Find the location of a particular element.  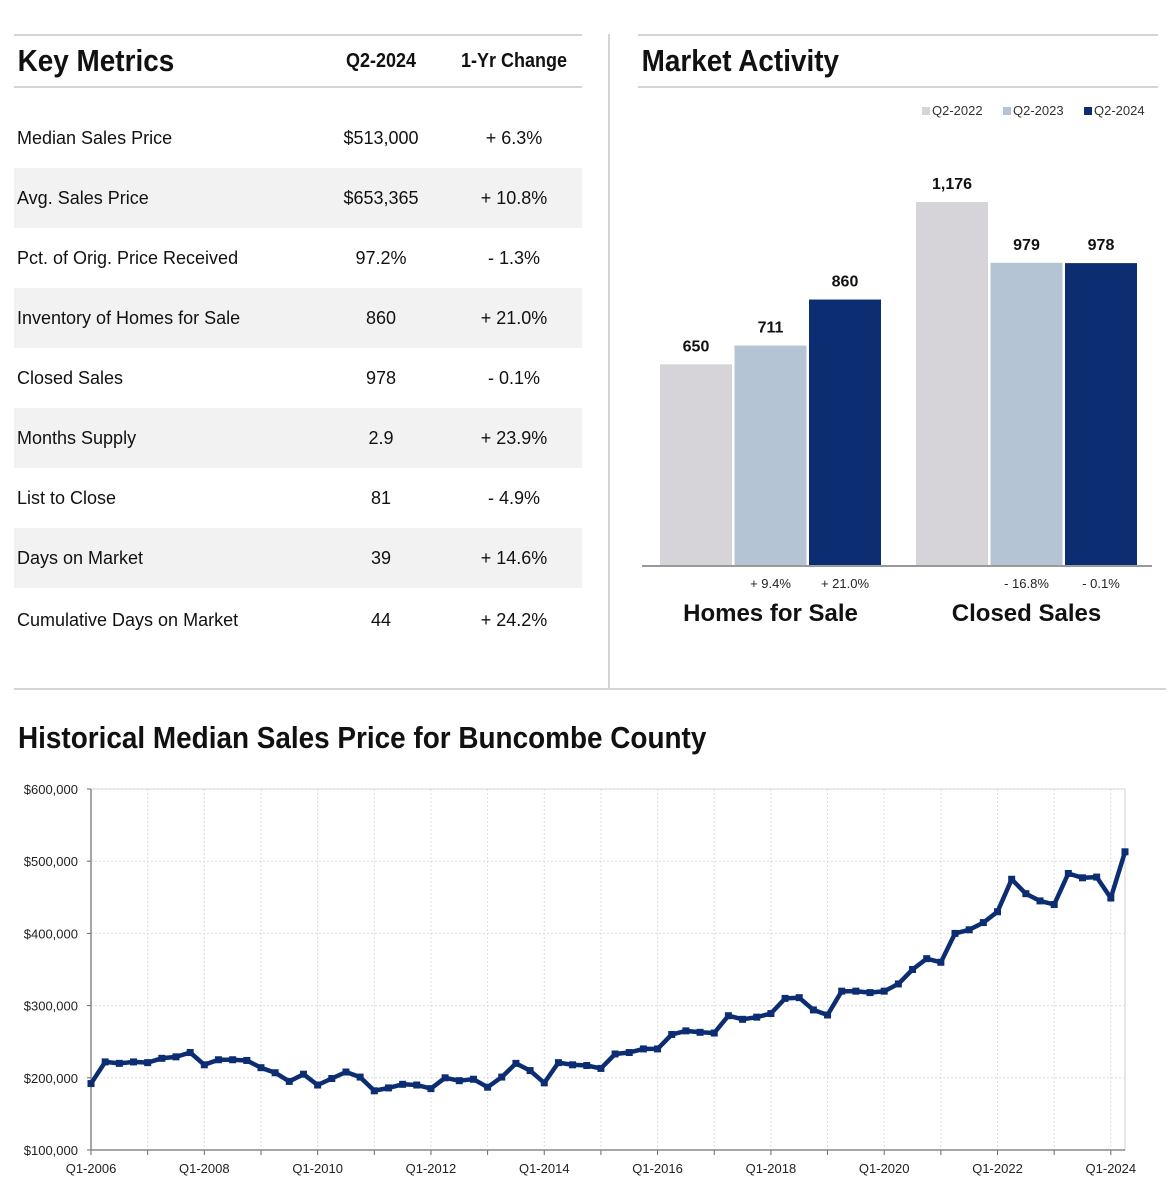

metric-row: Closed Sales 978 - 0.1% is located at coordinates (298, 378).